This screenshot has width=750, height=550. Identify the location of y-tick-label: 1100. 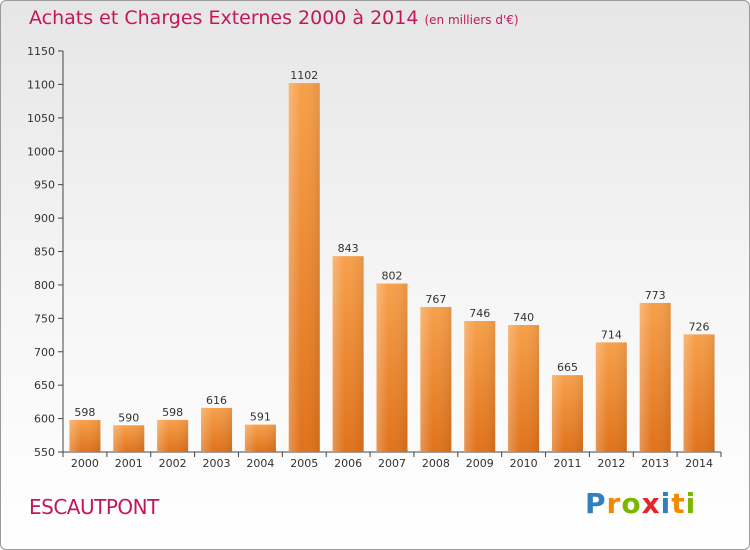
(41, 84).